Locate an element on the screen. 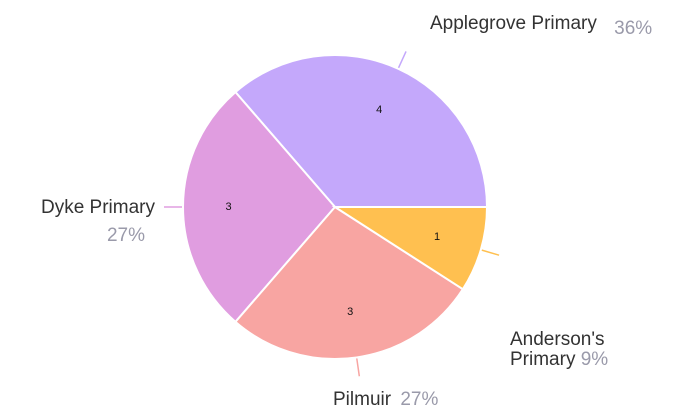  percent-label: 36% is located at coordinates (633, 28).